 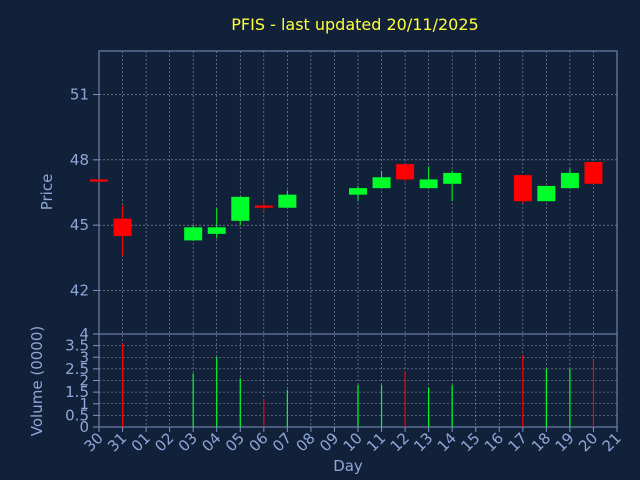 What do you see at coordinates (79, 290) in the screenshot?
I see `price-tick-label: 42` at bounding box center [79, 290].